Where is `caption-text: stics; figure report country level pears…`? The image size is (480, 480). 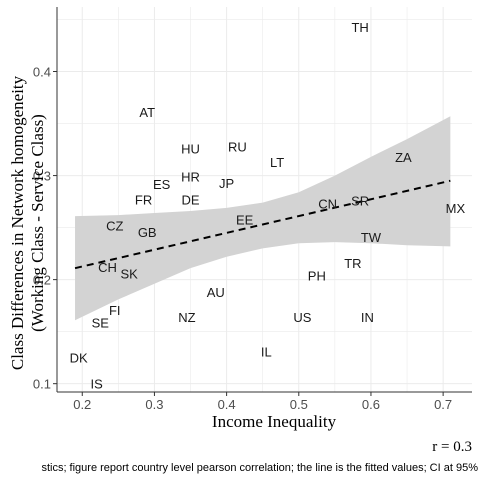 caption-text: stics; figure report country level pears… is located at coordinates (259, 468).